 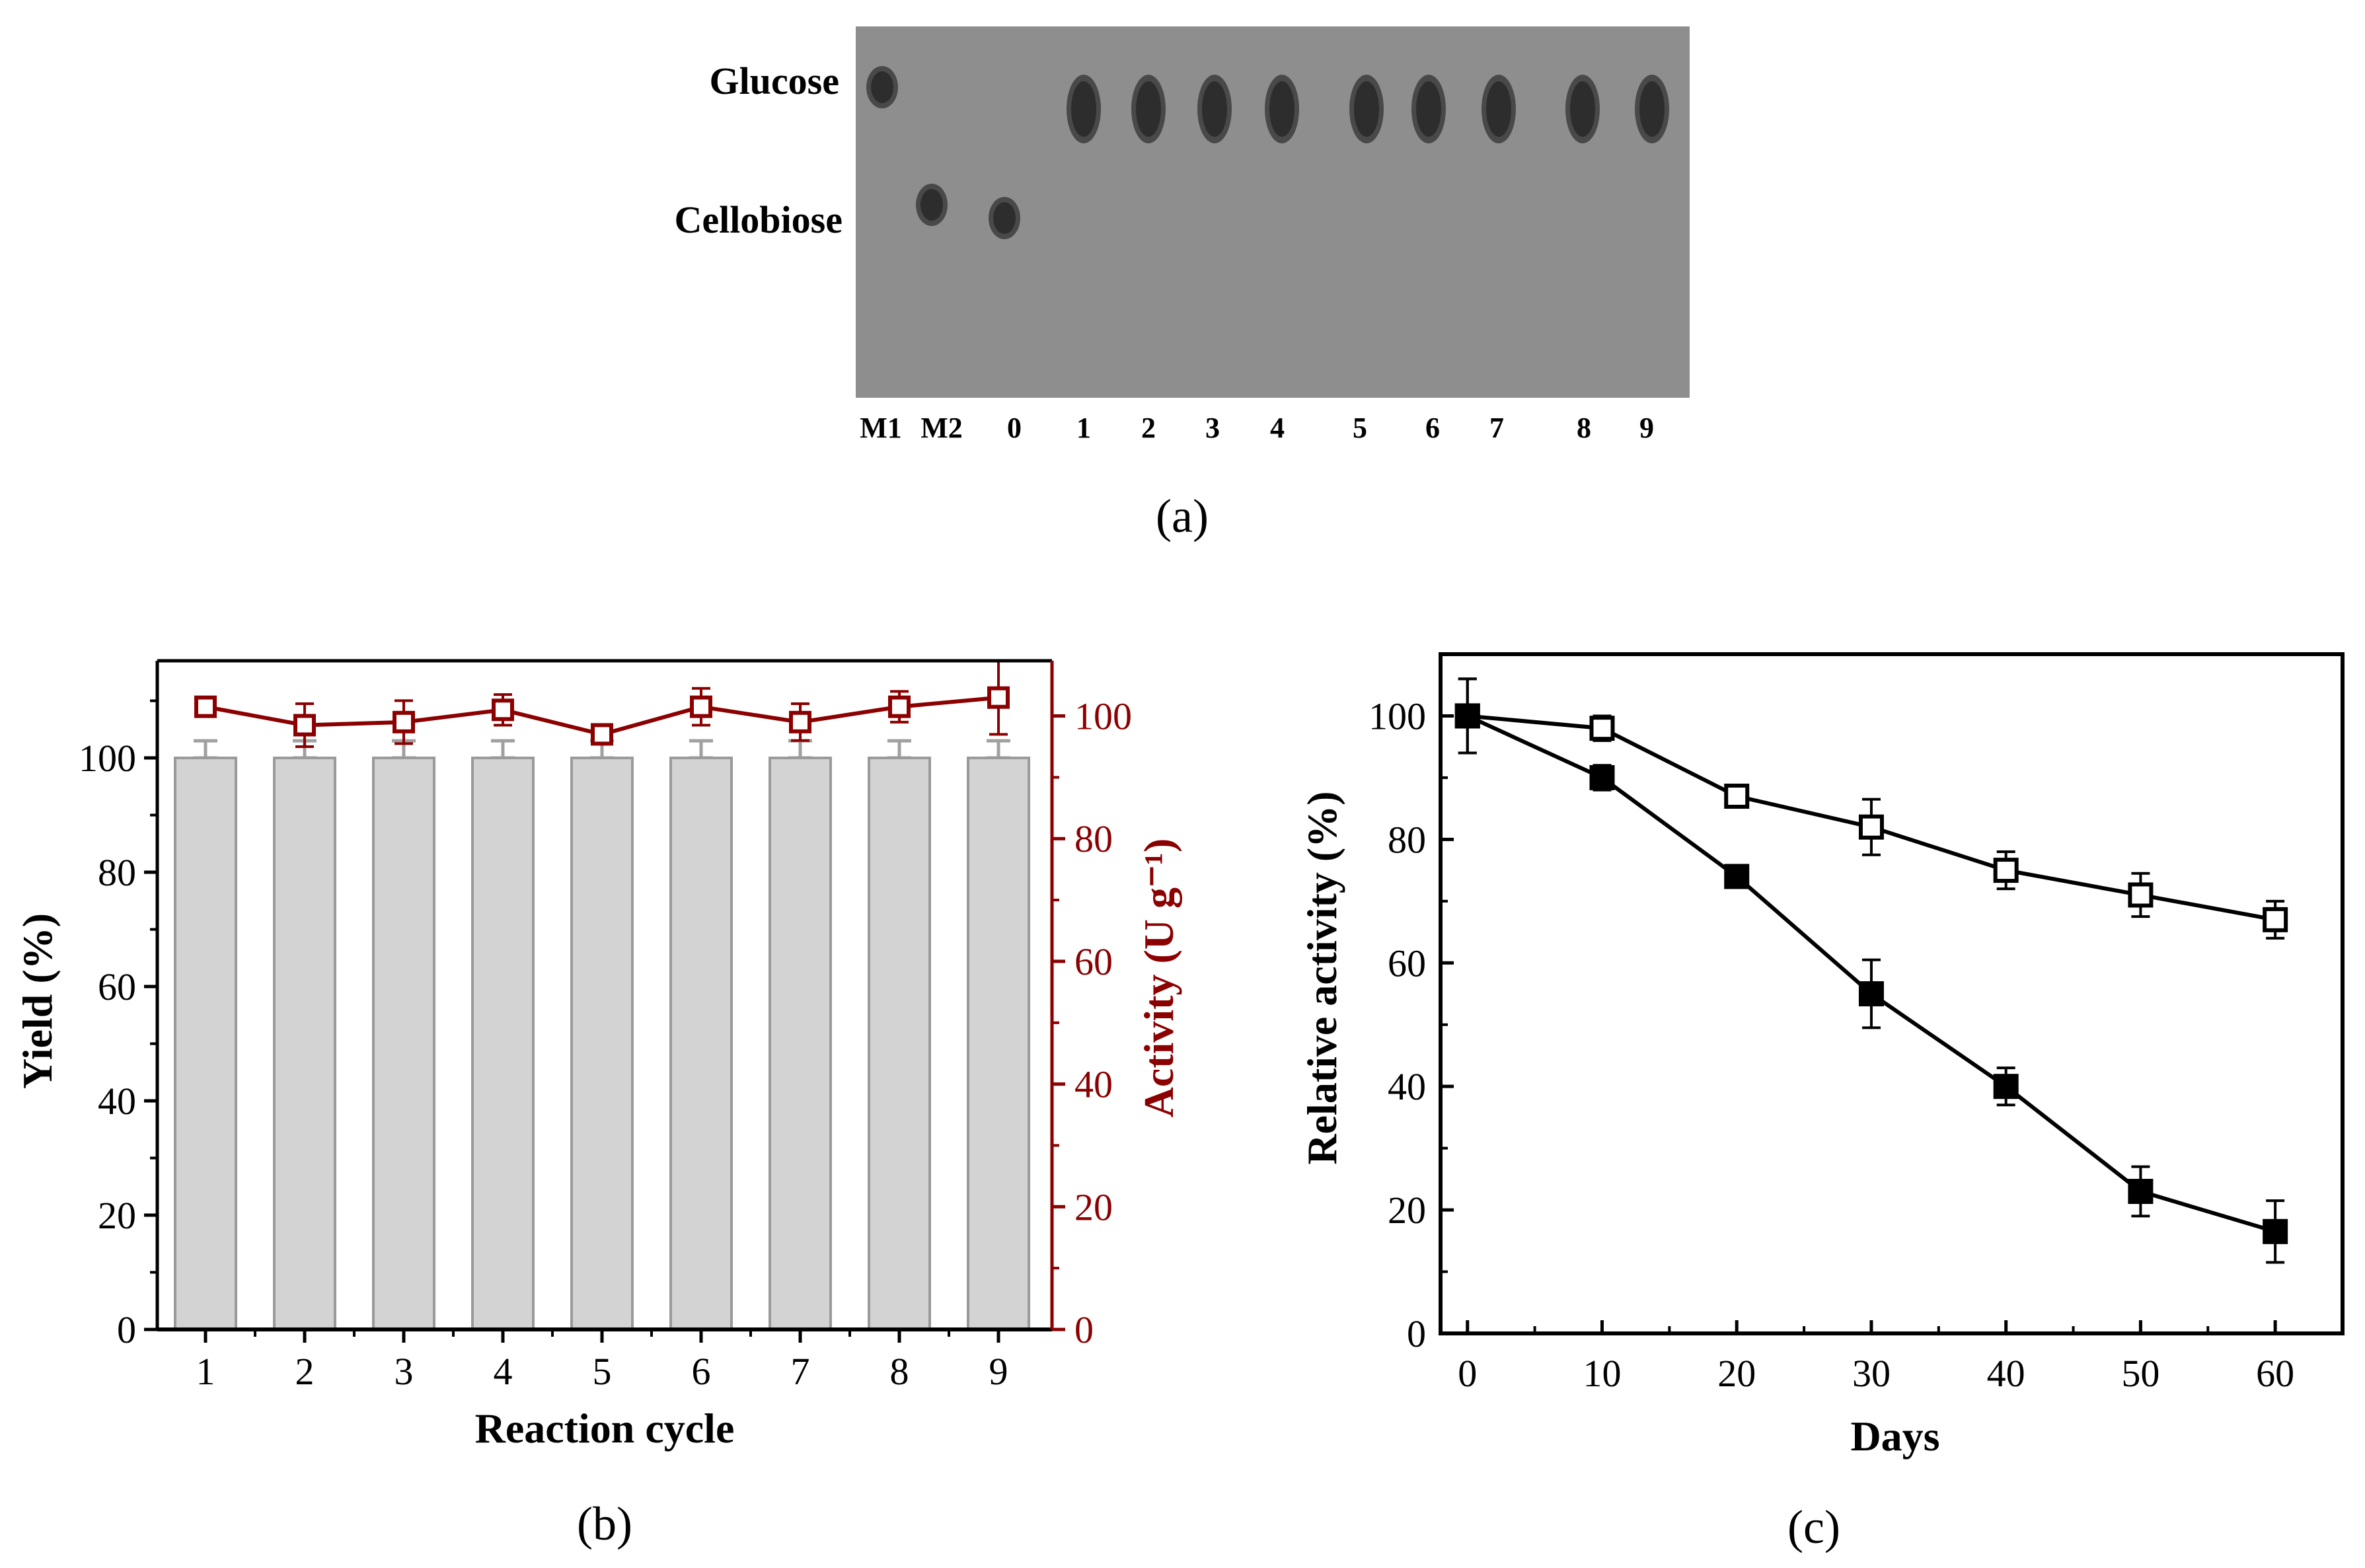 What do you see at coordinates (604, 1524) in the screenshot?
I see `panel-label-b: (b)` at bounding box center [604, 1524].